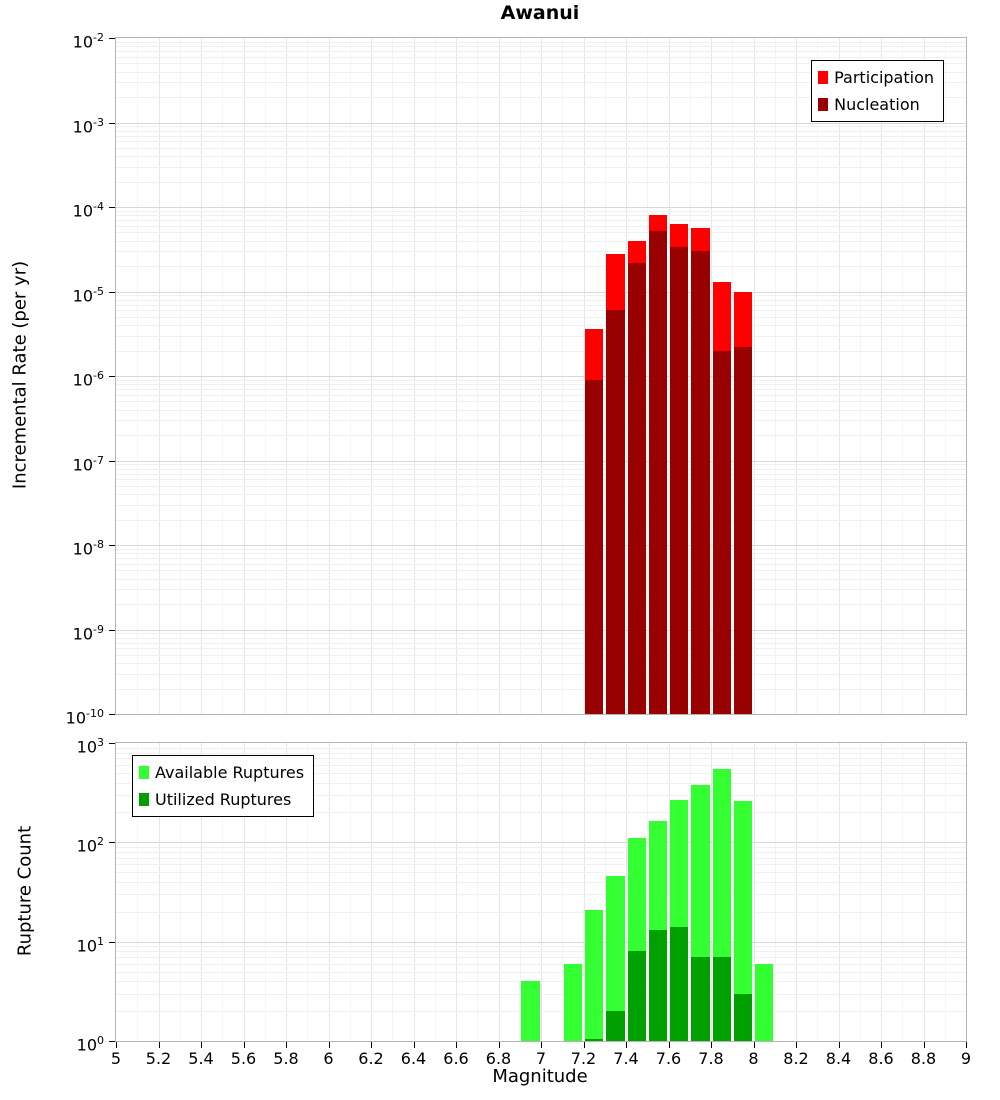 The height and width of the screenshot is (1100, 1000). Describe the element at coordinates (90, 1044) in the screenshot. I see `y-tick-label: 10⁰` at that location.